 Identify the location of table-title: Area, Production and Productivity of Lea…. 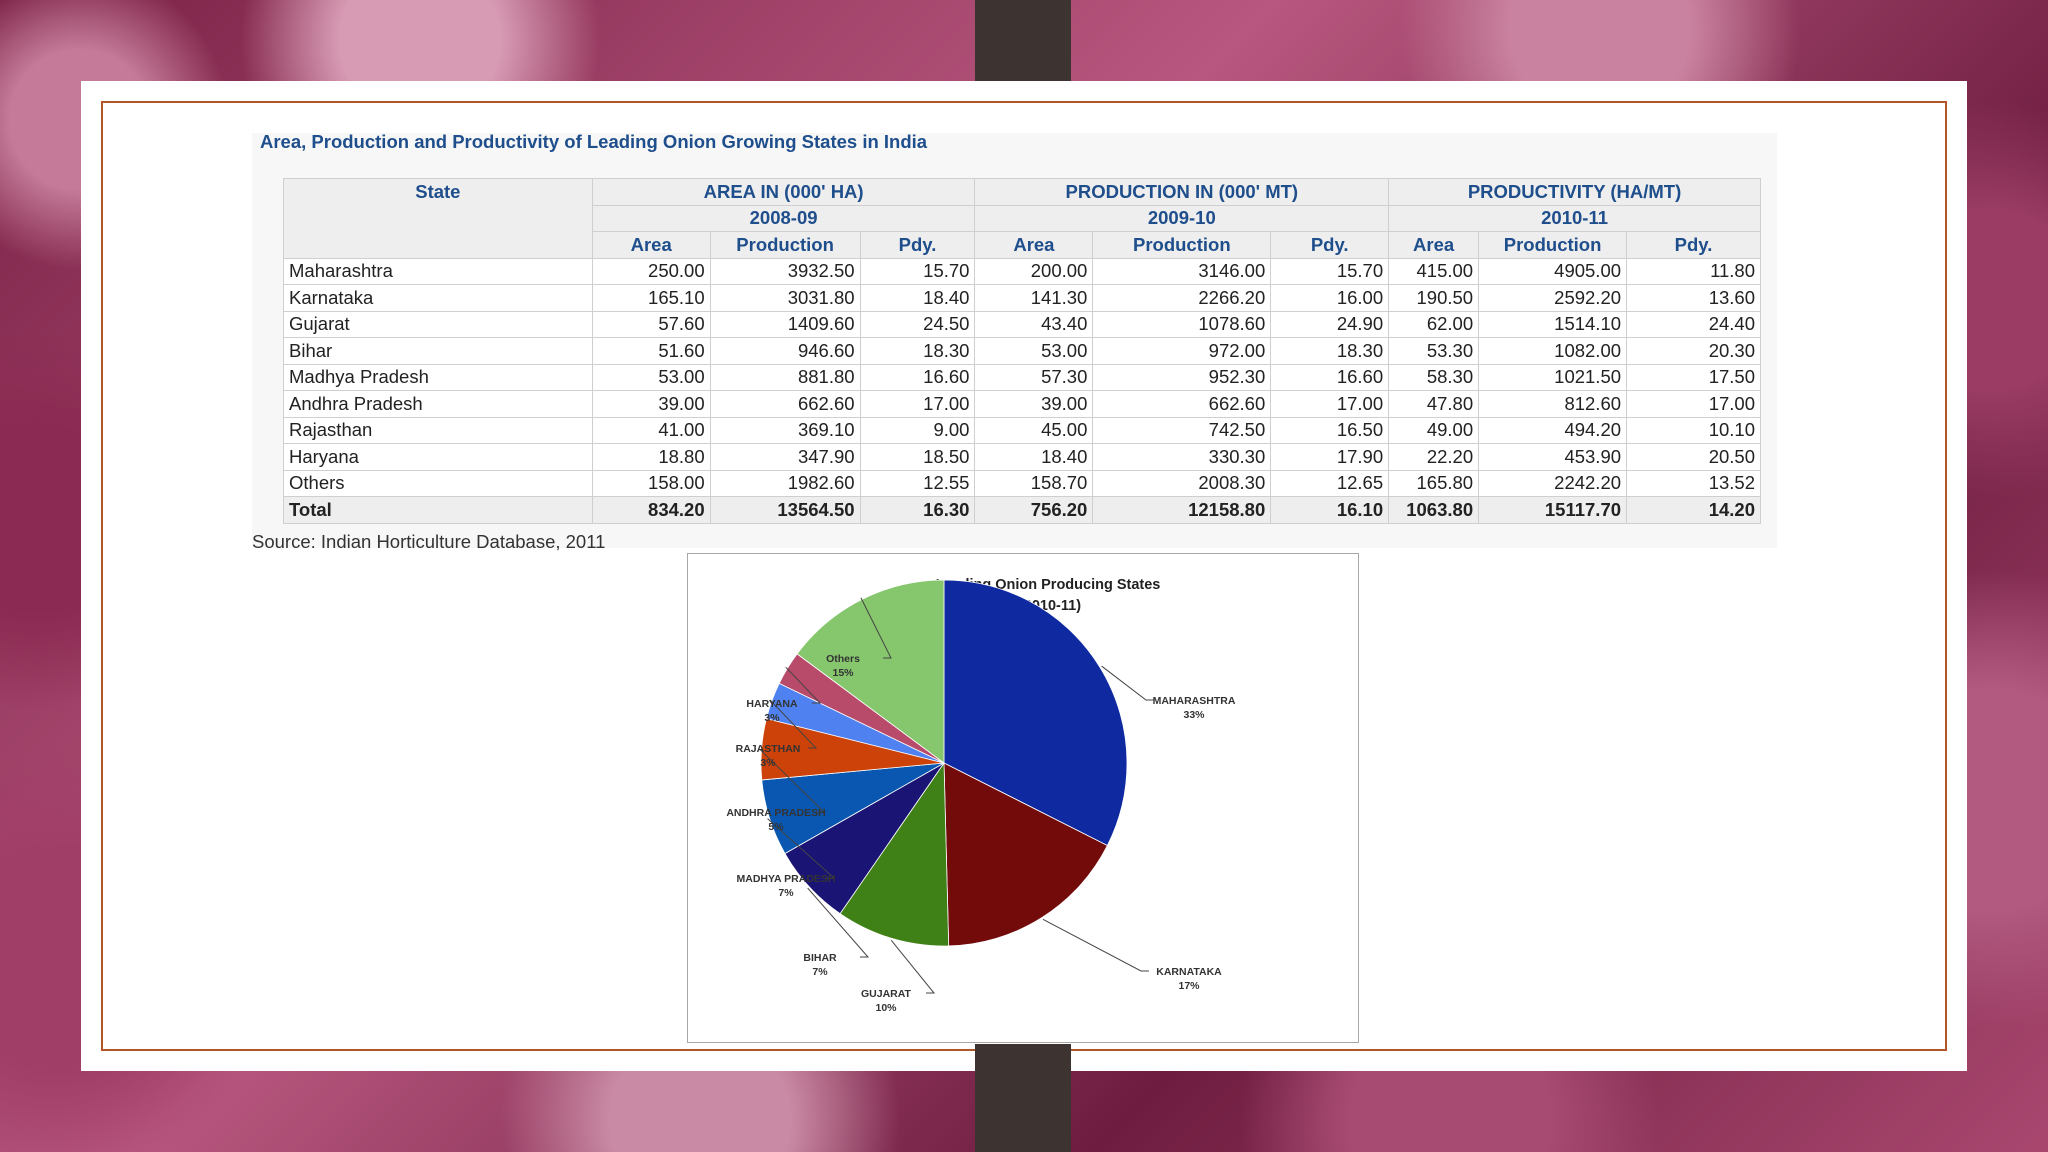
(594, 141).